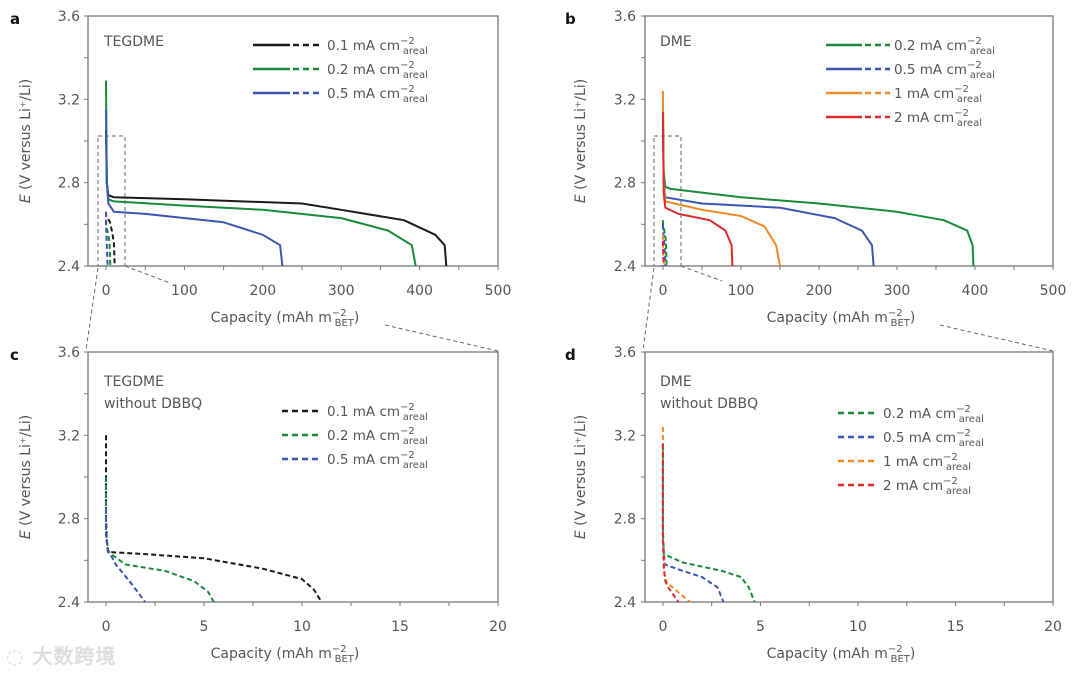  What do you see at coordinates (147, 274) in the screenshot?
I see `zoom-line-a-right` at bounding box center [147, 274].